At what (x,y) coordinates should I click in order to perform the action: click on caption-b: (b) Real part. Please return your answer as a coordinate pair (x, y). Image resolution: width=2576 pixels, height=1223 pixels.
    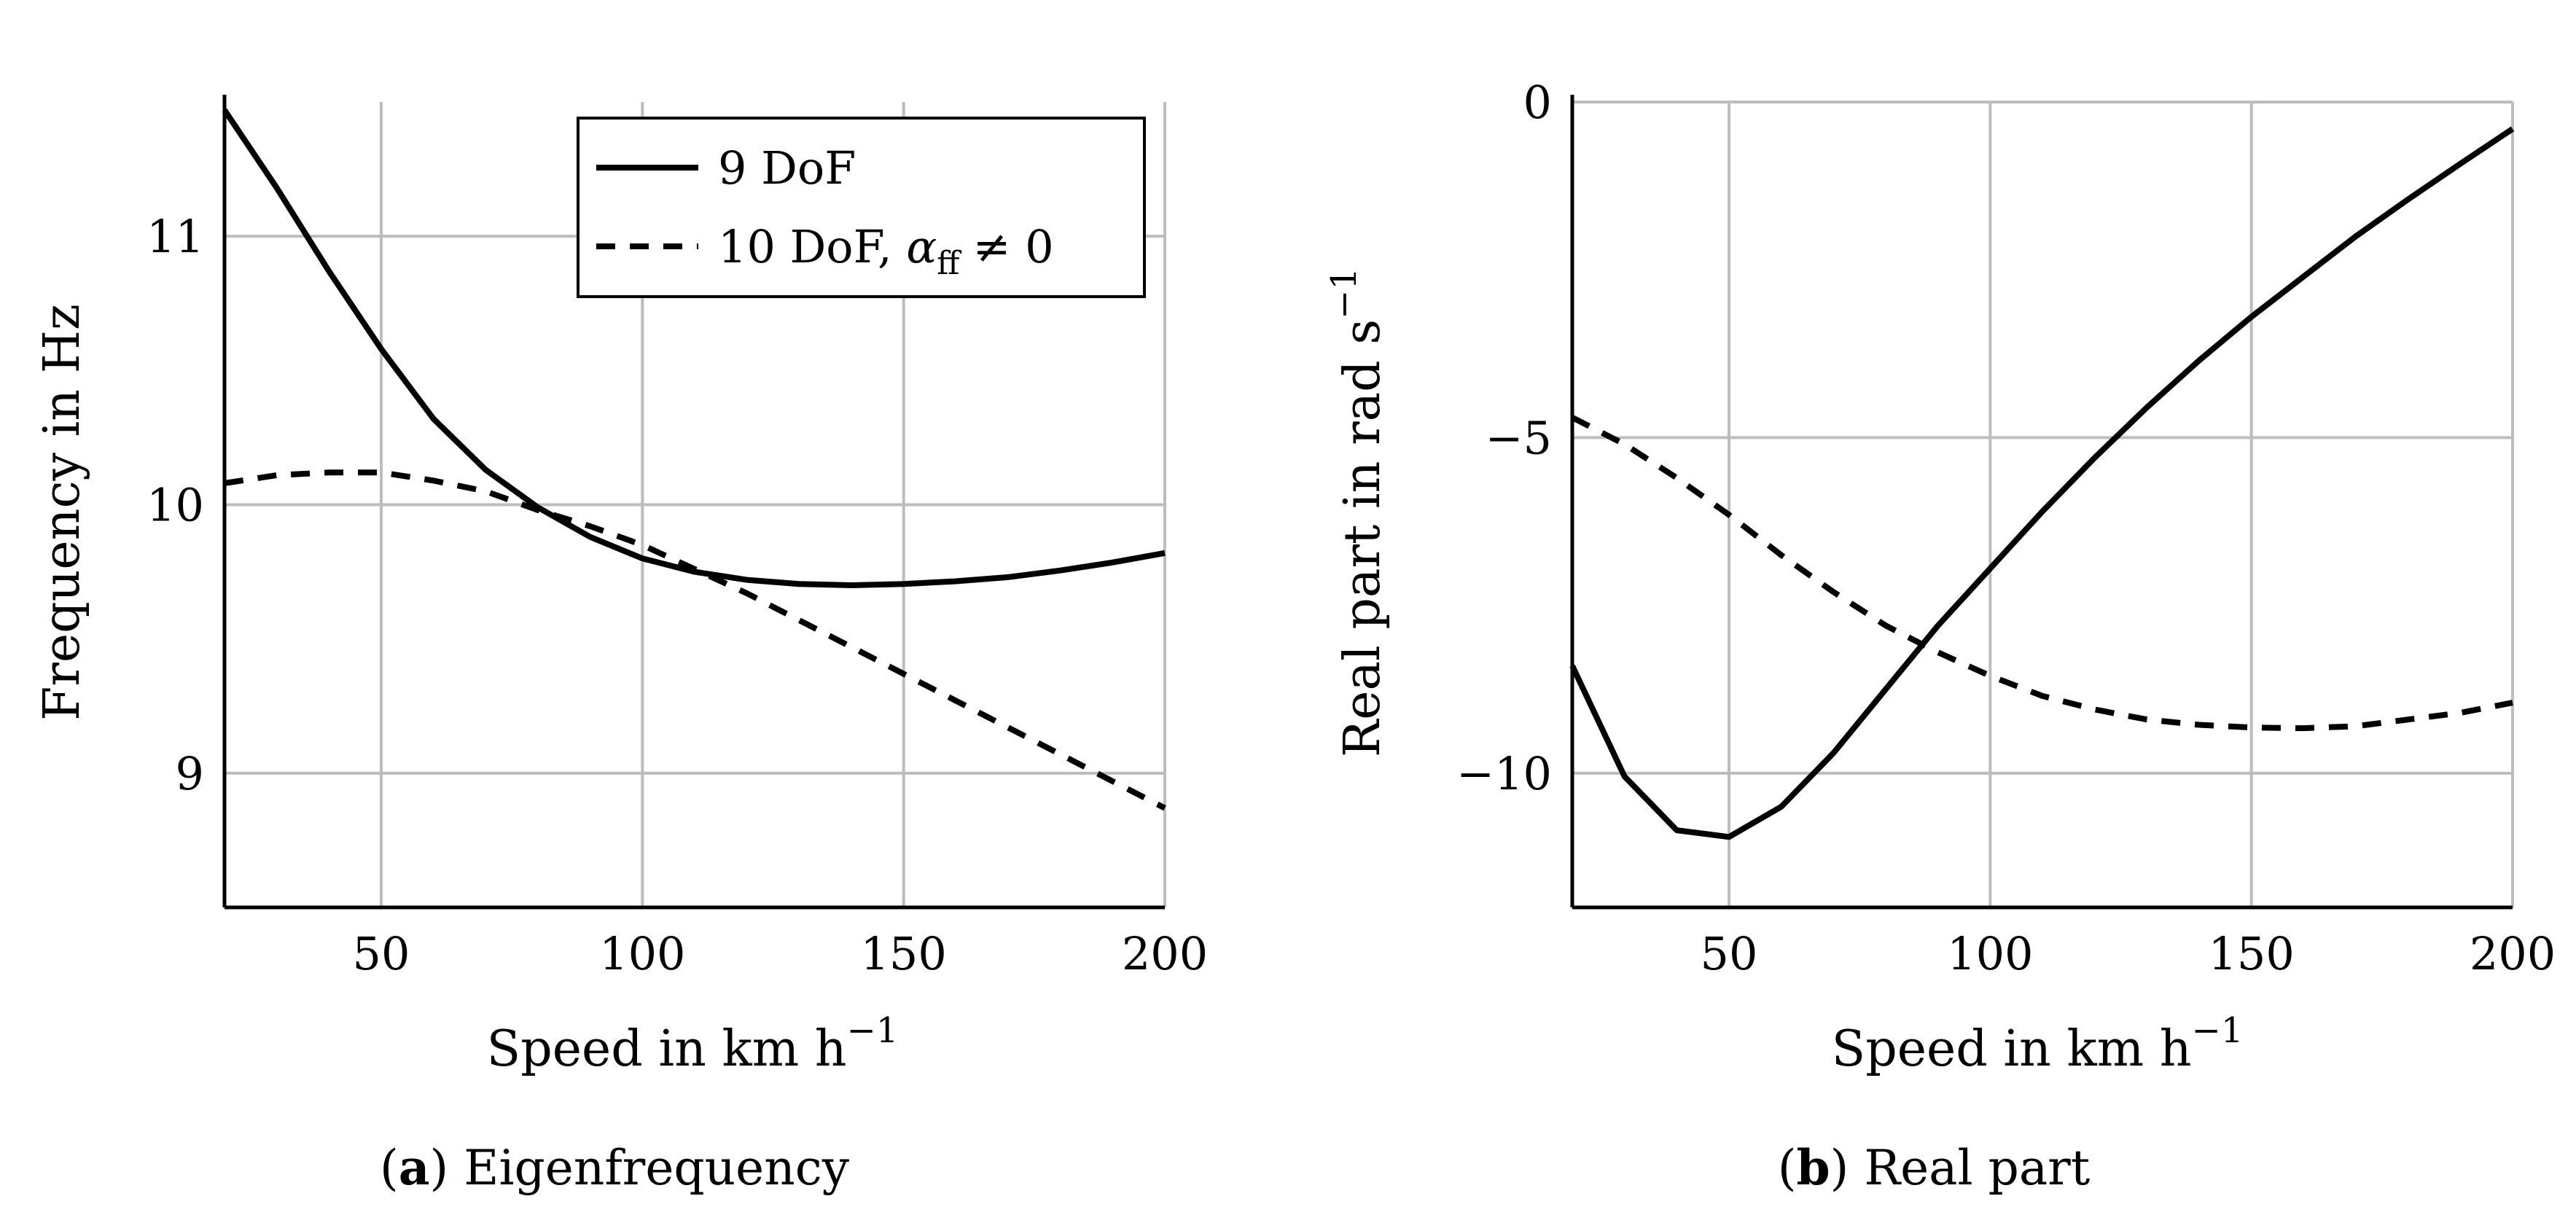
    Looking at the image, I should click on (1934, 1168).